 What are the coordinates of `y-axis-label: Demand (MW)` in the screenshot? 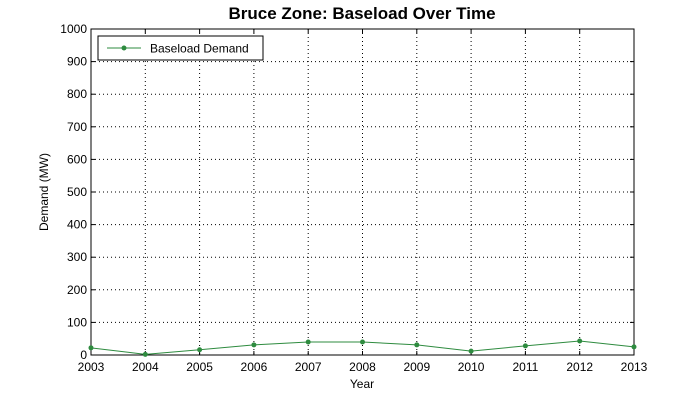 It's located at (44, 192).